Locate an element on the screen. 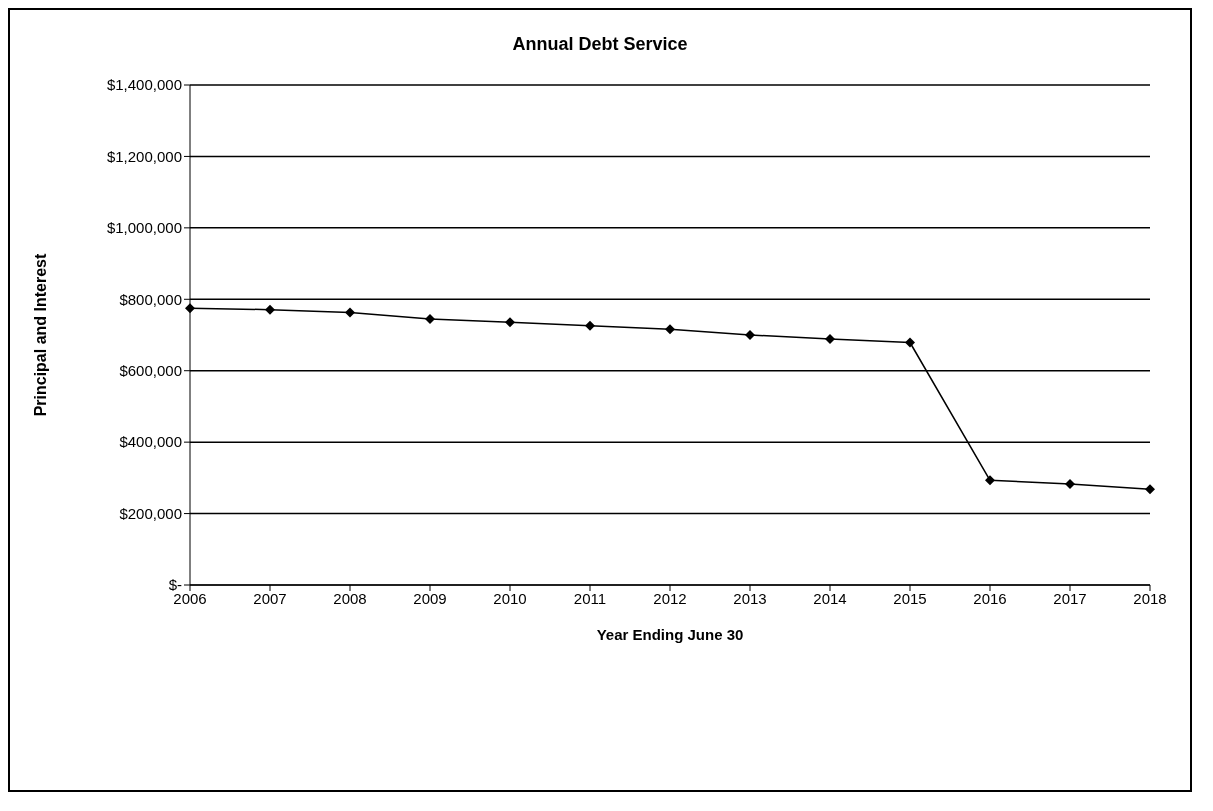 Image resolution: width=1213 pixels, height=811 pixels. y-tick-label: $1,200,000 is located at coordinates (144, 156).